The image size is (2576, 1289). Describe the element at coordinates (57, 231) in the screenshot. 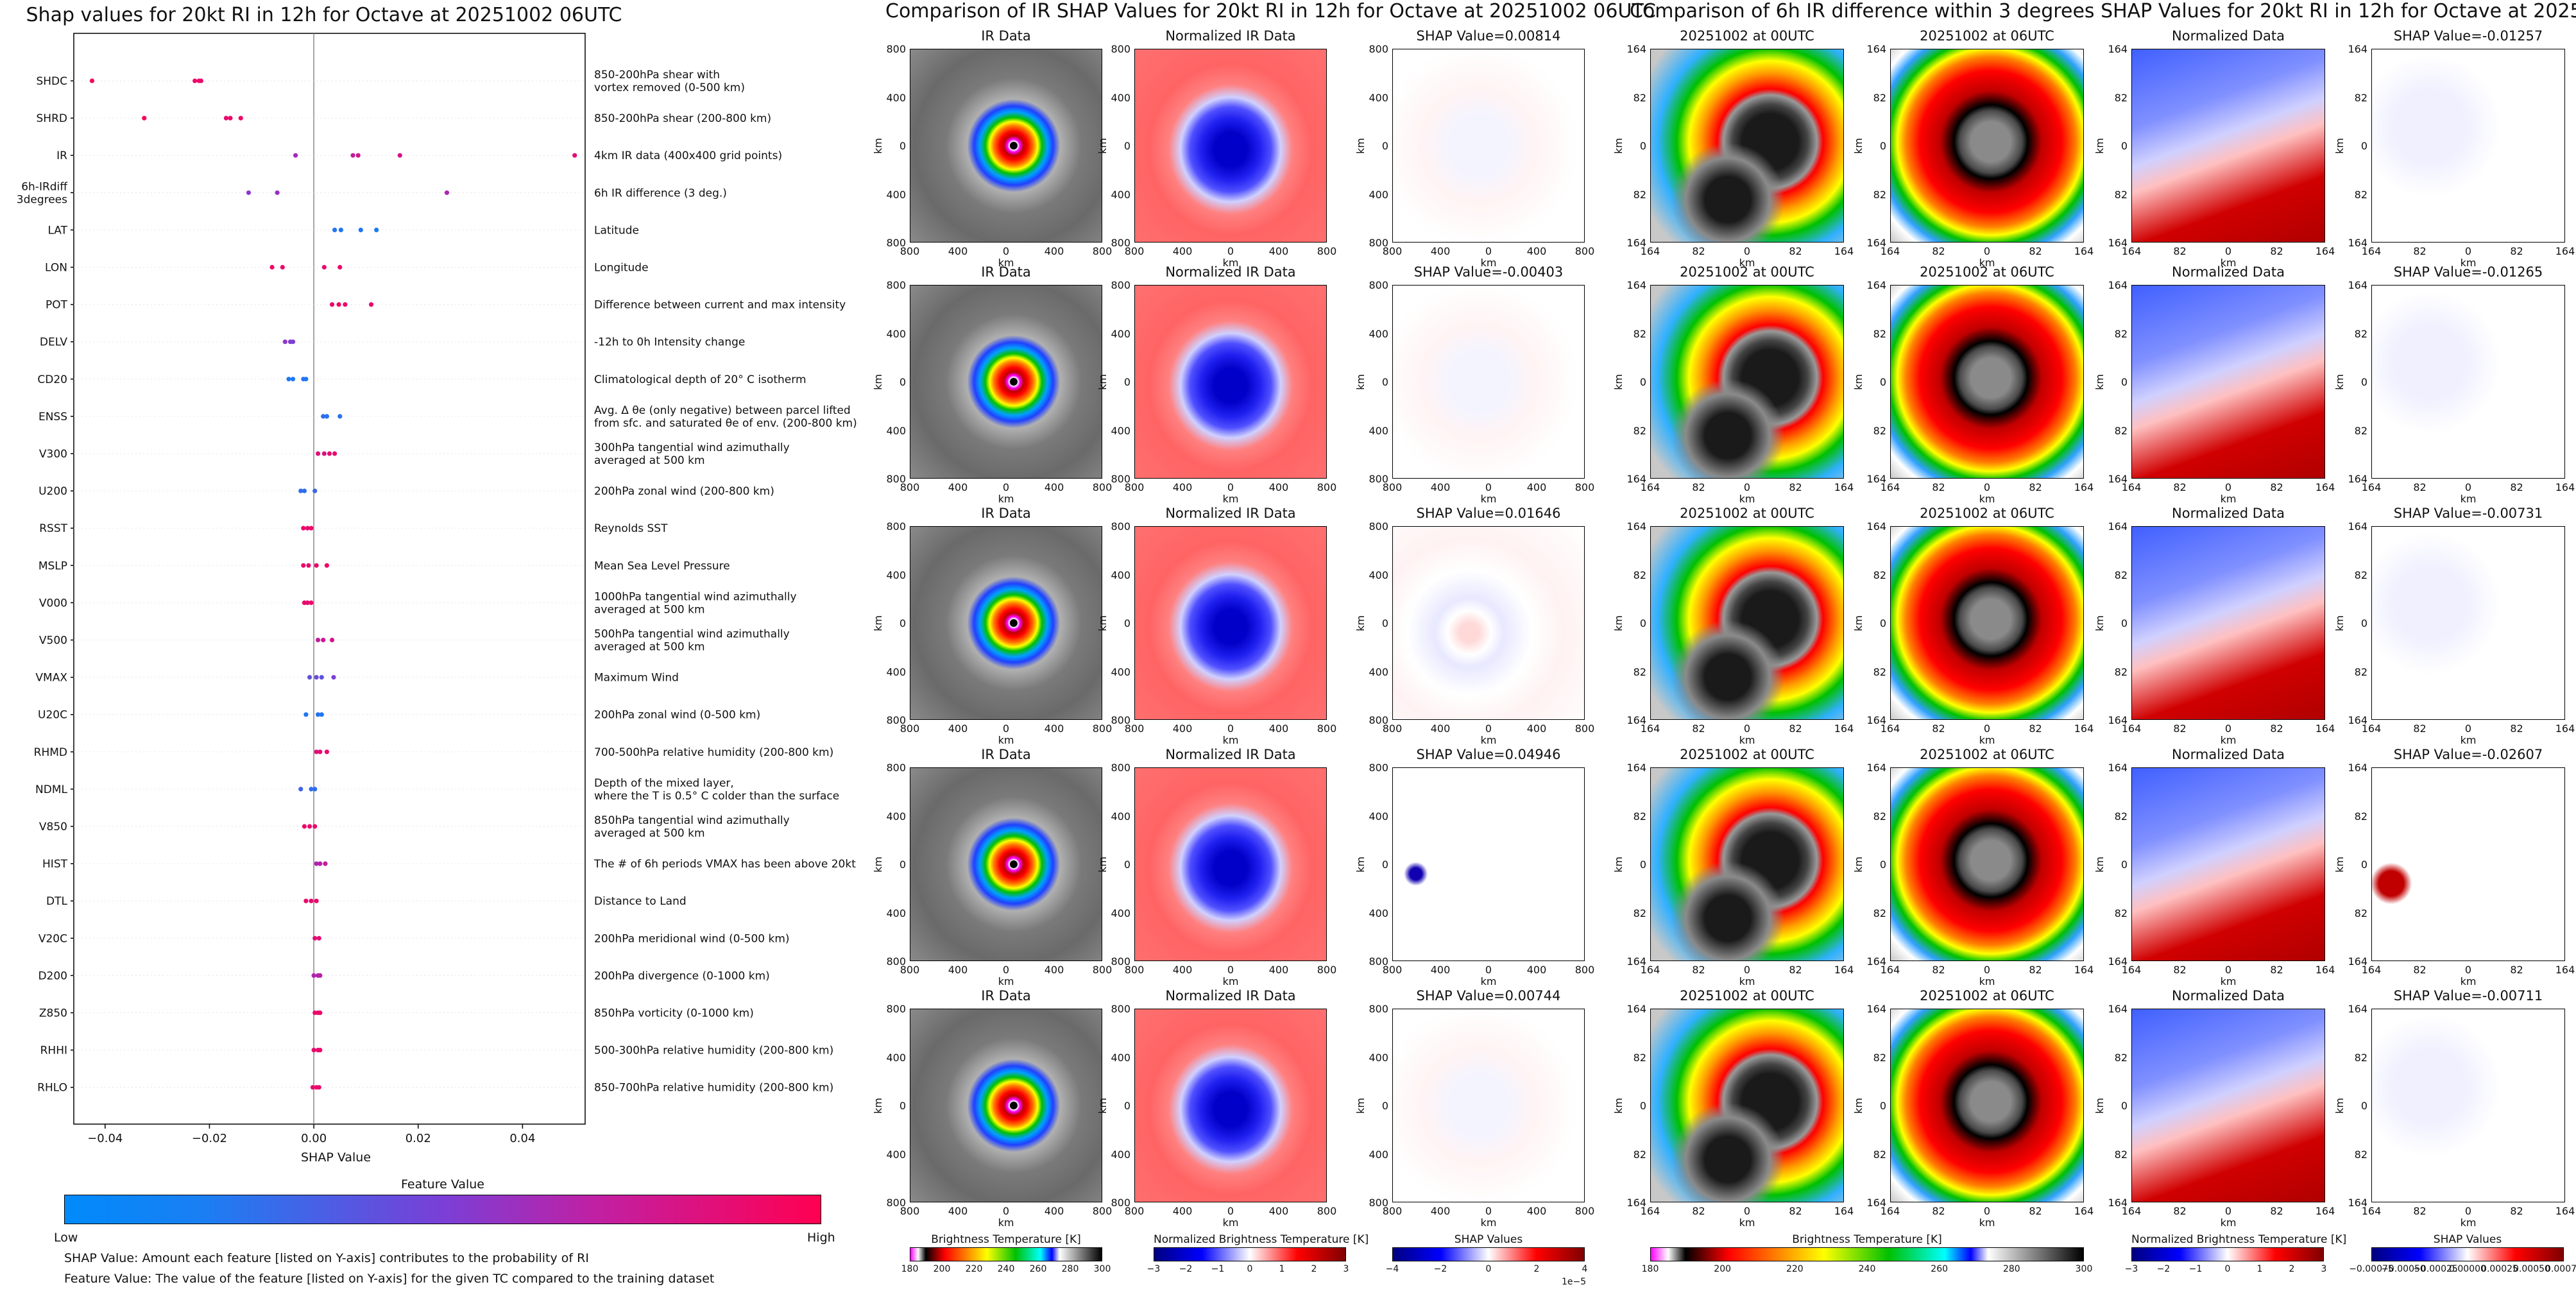

I see `feature-code-label: LAT` at that location.